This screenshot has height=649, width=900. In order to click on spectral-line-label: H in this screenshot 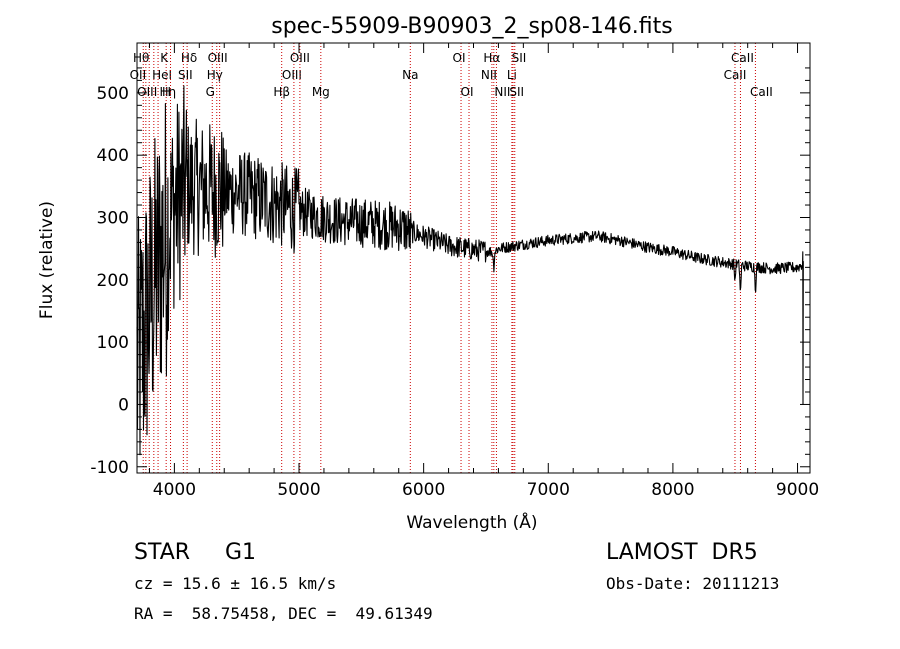, I will do `click(166, 92)`.